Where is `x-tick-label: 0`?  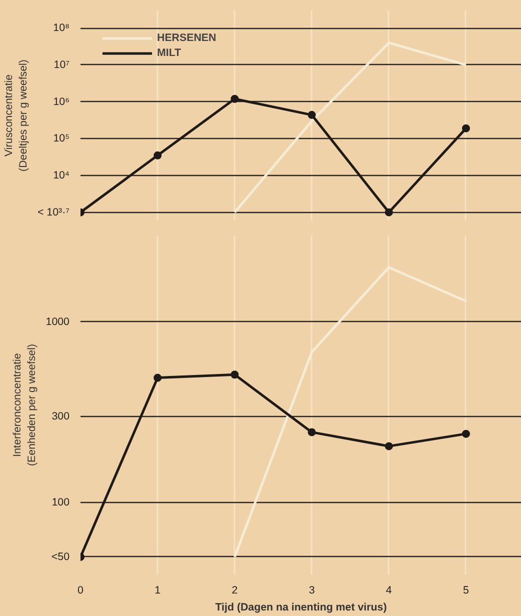 x-tick-label: 0 is located at coordinates (81, 590).